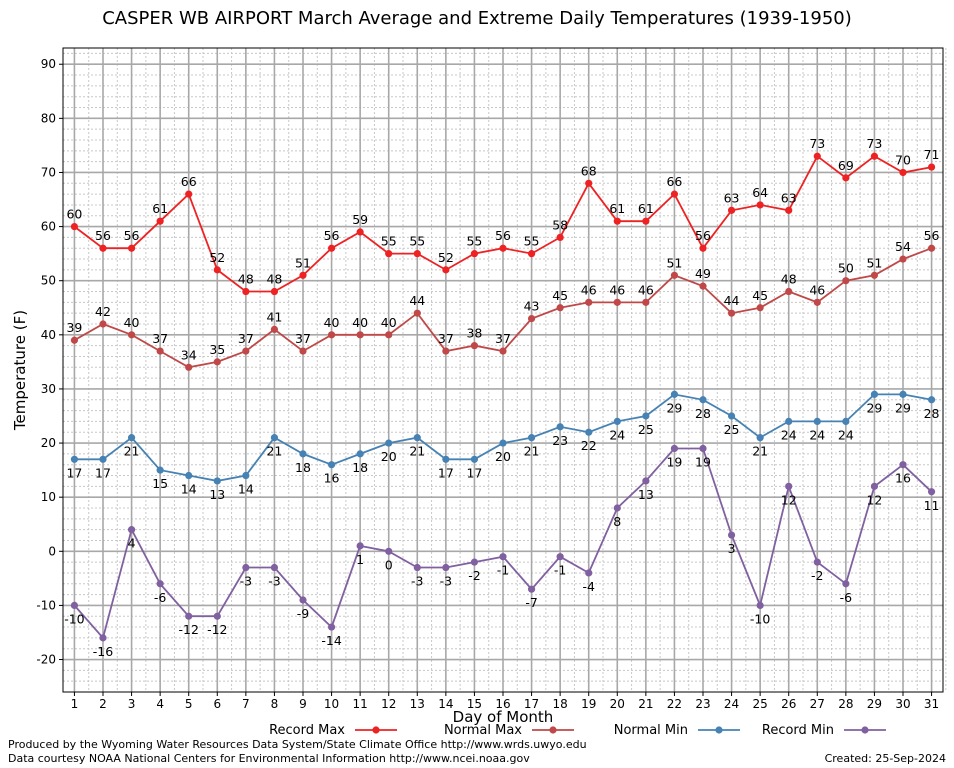 This screenshot has height=768, width=954. What do you see at coordinates (651, 730) in the screenshot?
I see `legend-label-normal-min: Normal Min` at bounding box center [651, 730].